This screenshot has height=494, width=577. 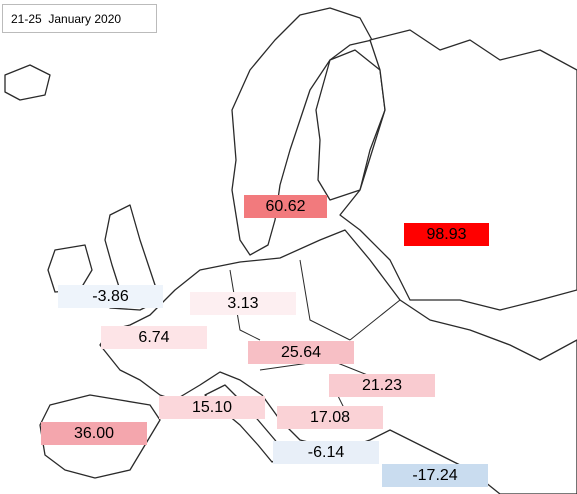 I want to click on value-box: 60.62, so click(x=285, y=206).